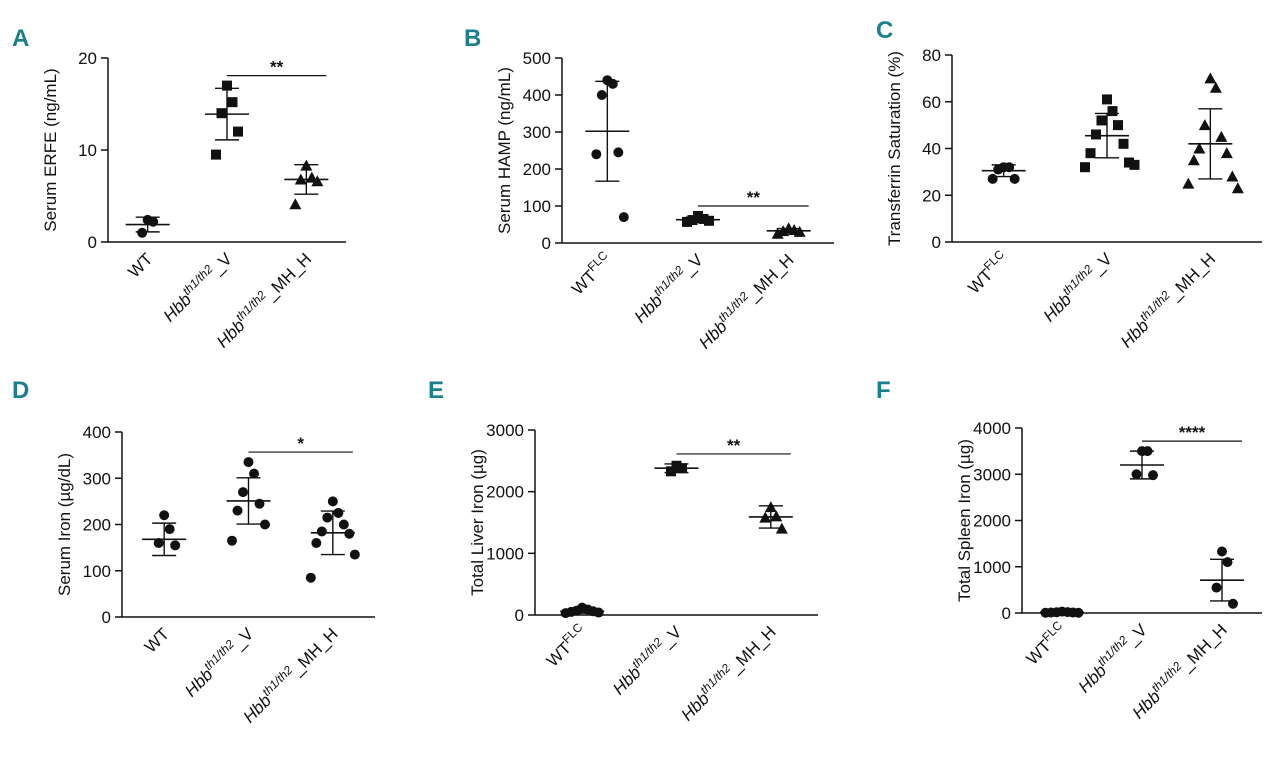 The width and height of the screenshot is (1280, 766). I want to click on y-axis-label: Transferrin Saturation (%), so click(894, 148).